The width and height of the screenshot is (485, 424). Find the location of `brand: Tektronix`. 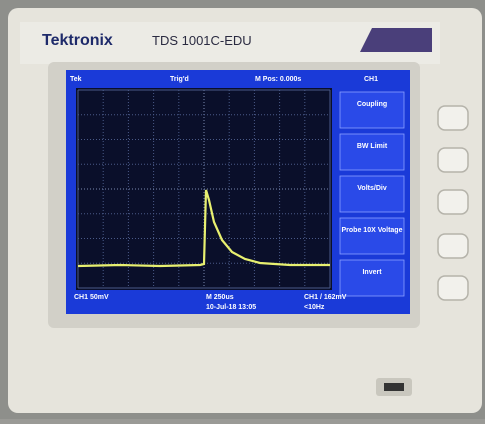

brand: Tektronix is located at coordinates (77, 40).